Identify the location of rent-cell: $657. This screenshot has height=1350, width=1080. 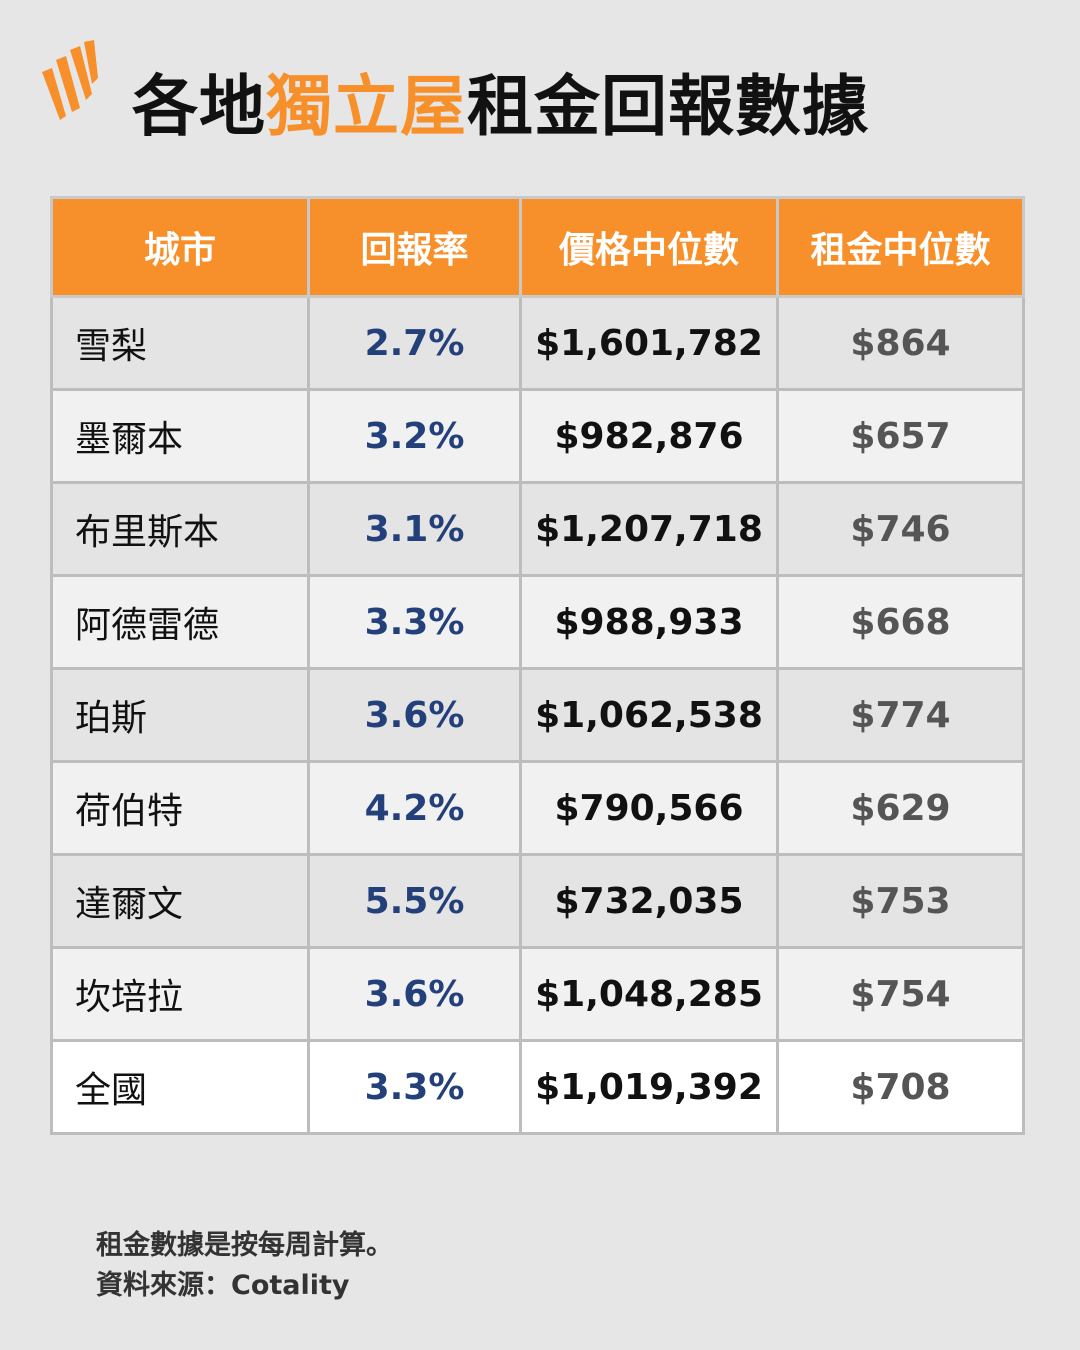
(900, 436).